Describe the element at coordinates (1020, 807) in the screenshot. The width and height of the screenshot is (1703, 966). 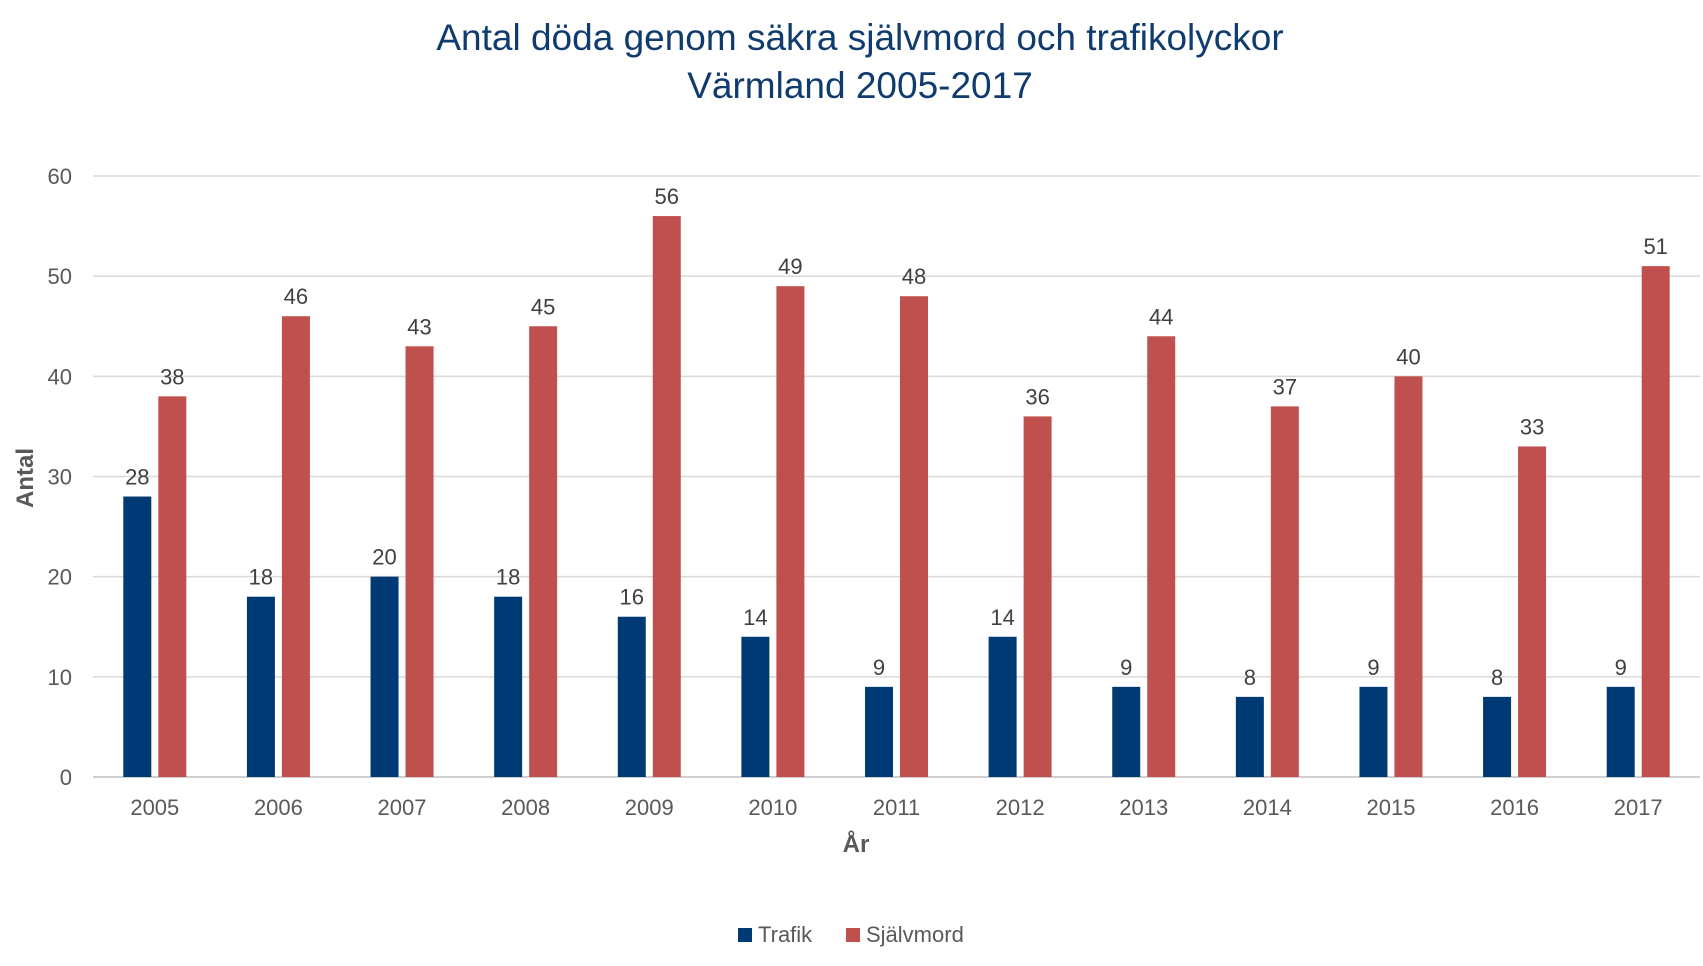
I see `x-tick-label: 2012` at that location.